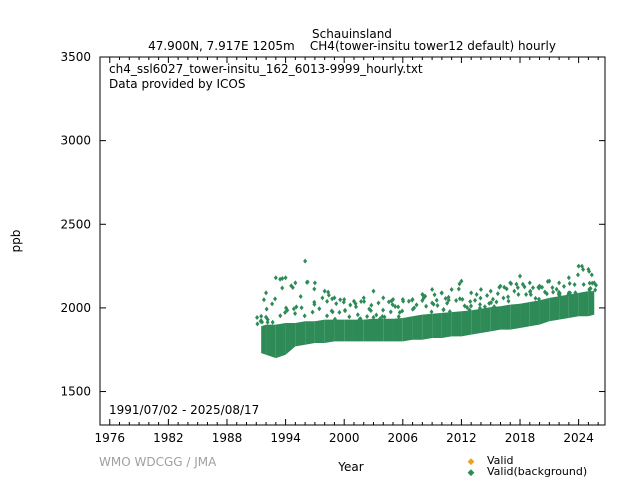 The height and width of the screenshot is (480, 640). Describe the element at coordinates (227, 438) in the screenshot. I see `x-tick-label: 1988` at that location.